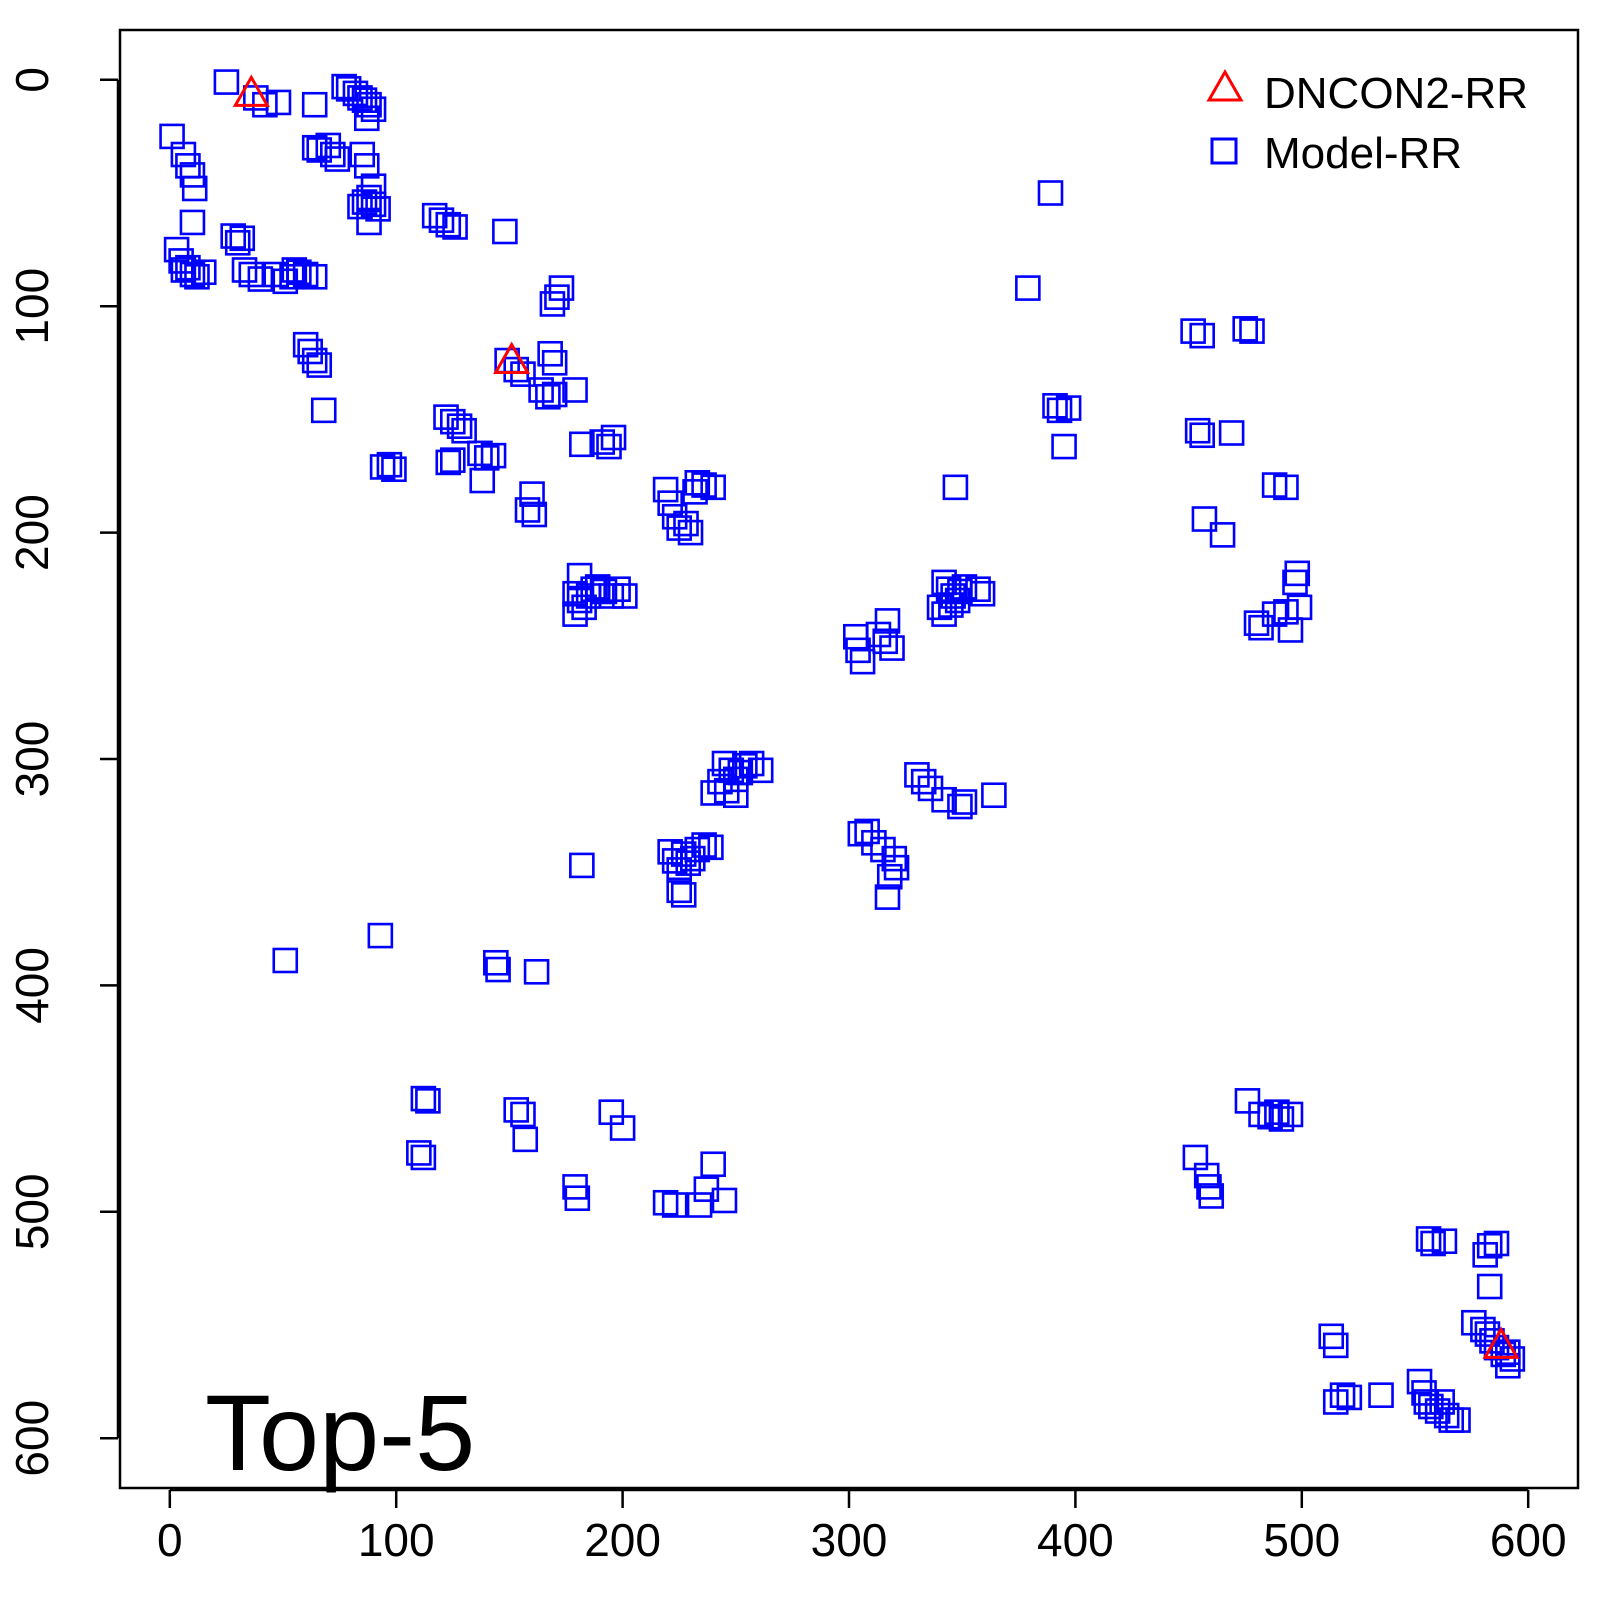  Describe the element at coordinates (1075, 1540) in the screenshot. I see `x-tick-label: 400` at that location.